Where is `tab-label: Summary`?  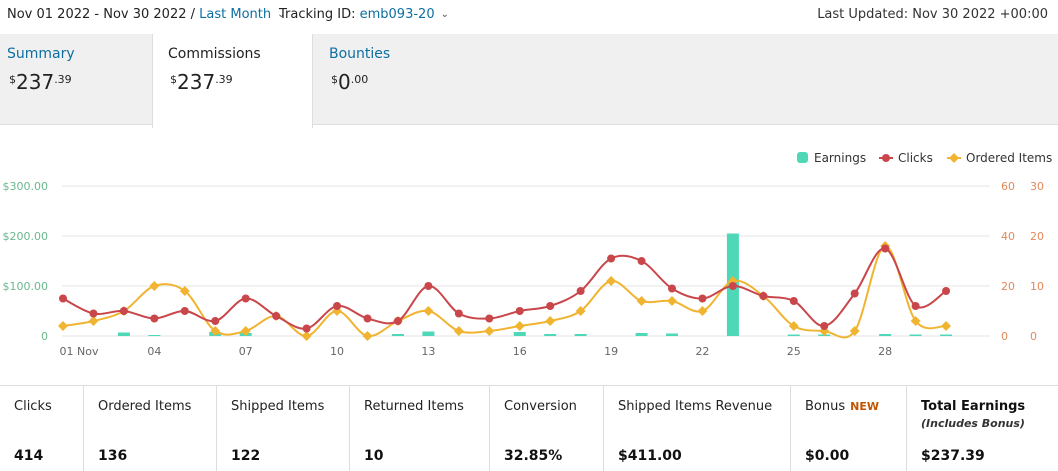 tab-label: Summary is located at coordinates (41, 54).